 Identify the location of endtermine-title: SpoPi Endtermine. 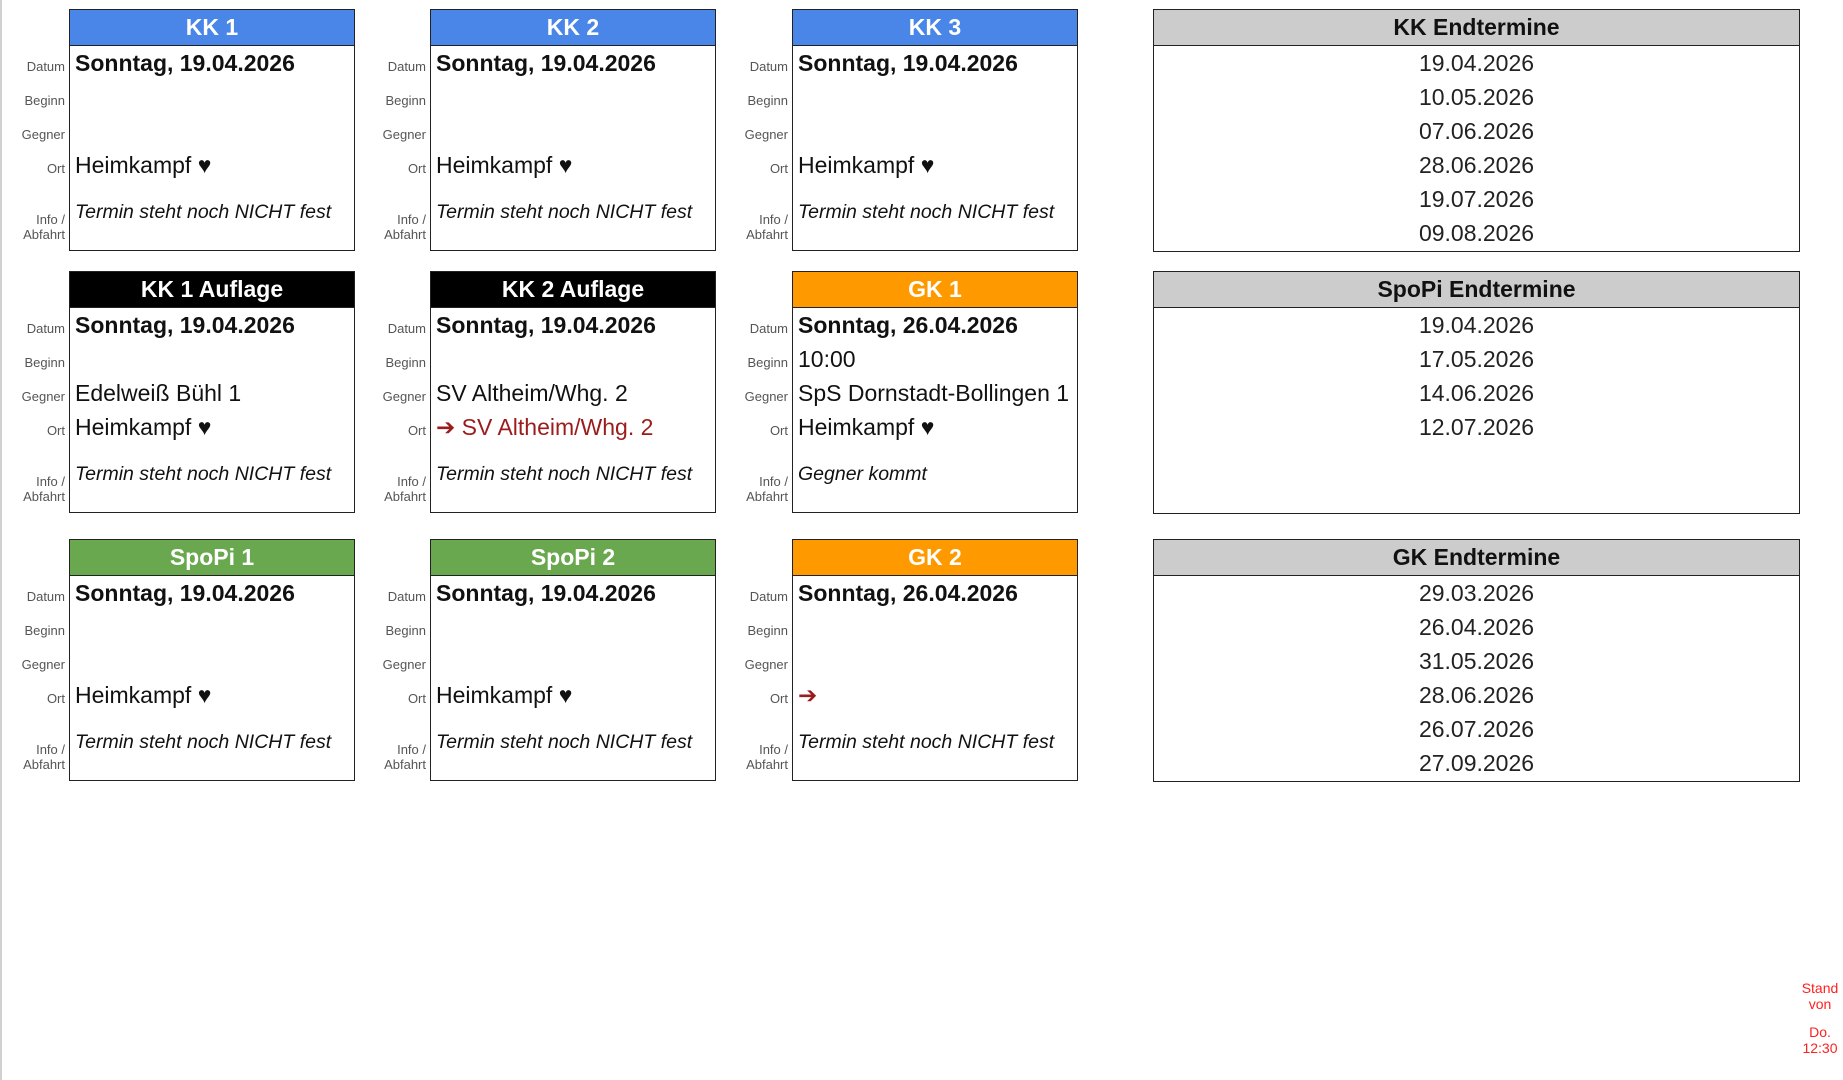
(1476, 290).